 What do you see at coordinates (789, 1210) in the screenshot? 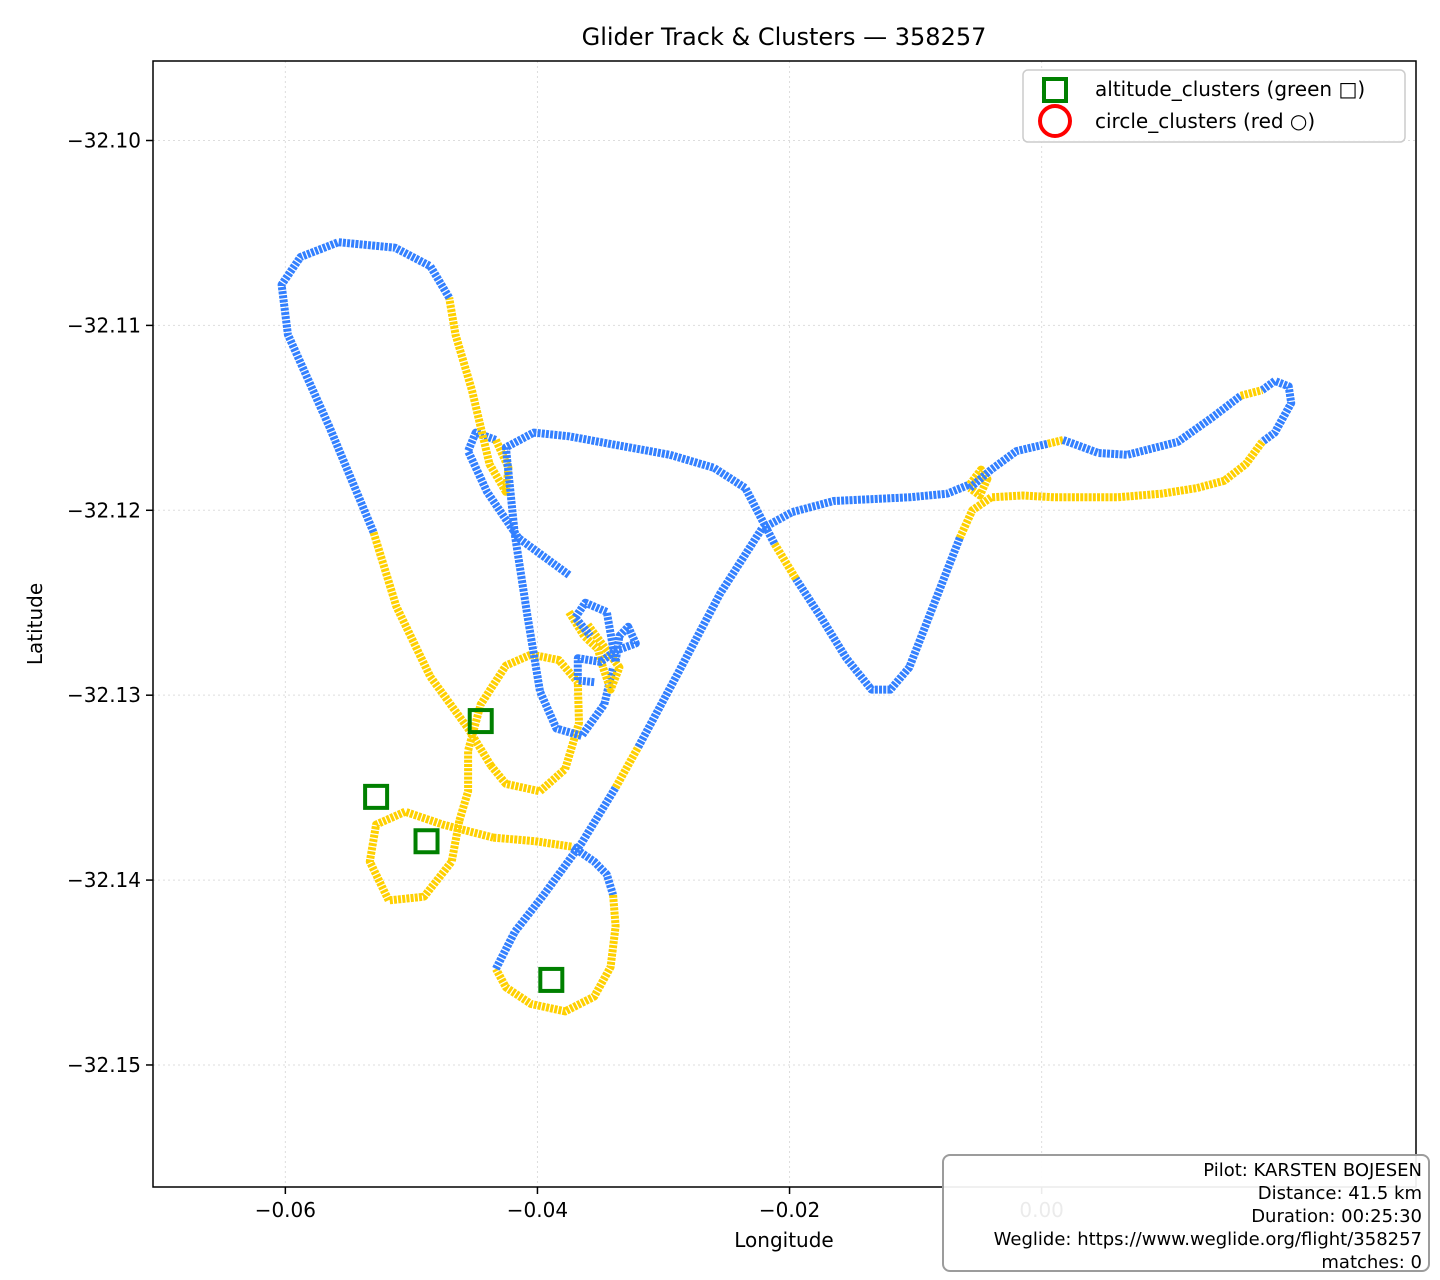
I see `x-tick-label: −0.02` at bounding box center [789, 1210].